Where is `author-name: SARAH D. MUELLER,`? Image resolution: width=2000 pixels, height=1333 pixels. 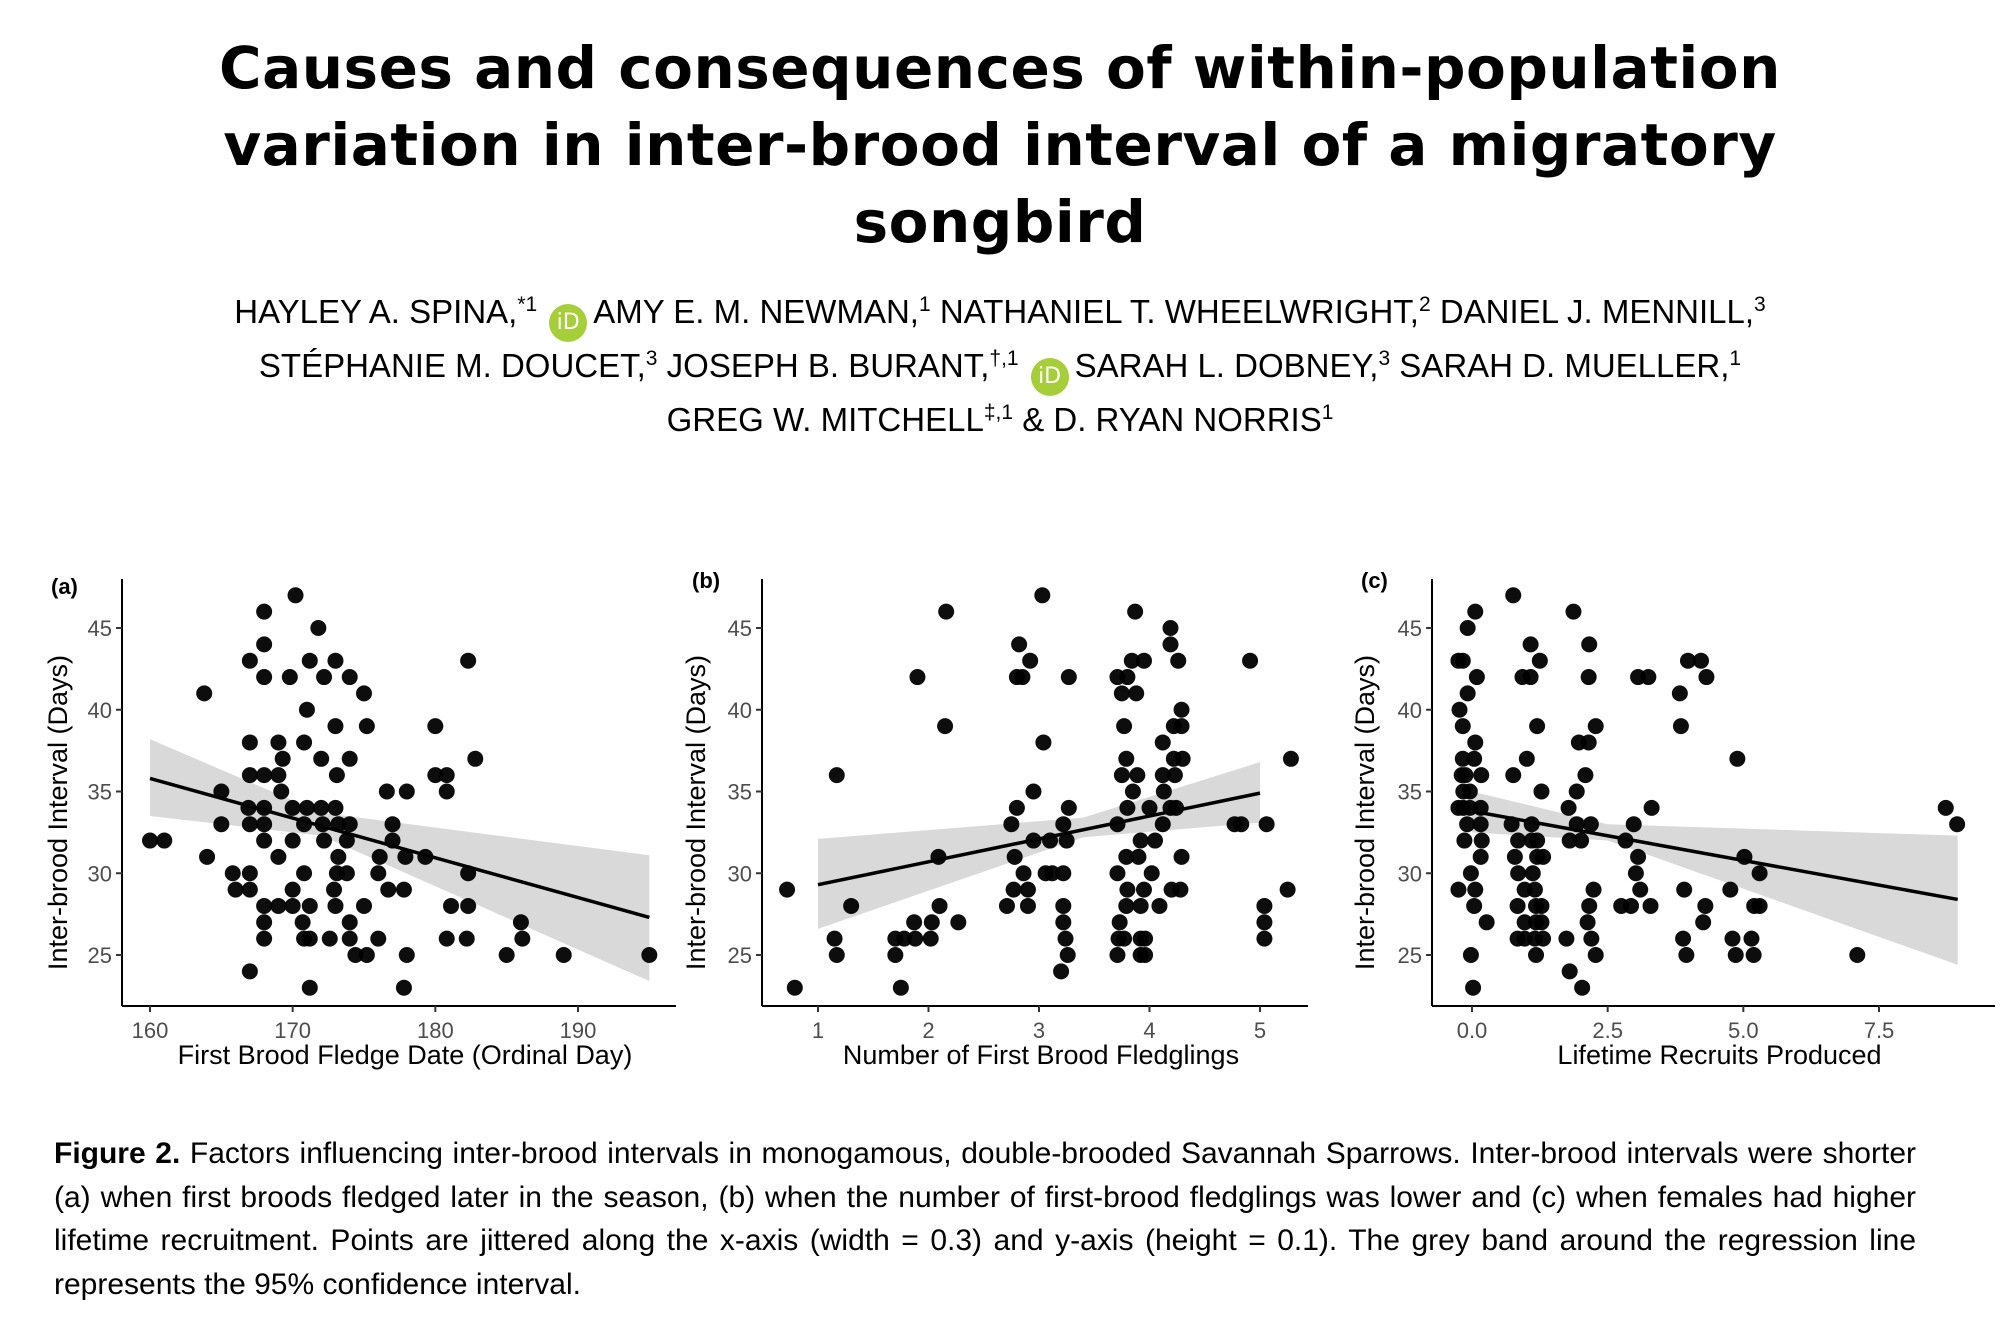
author-name: SARAH D. MUELLER, is located at coordinates (1564, 365).